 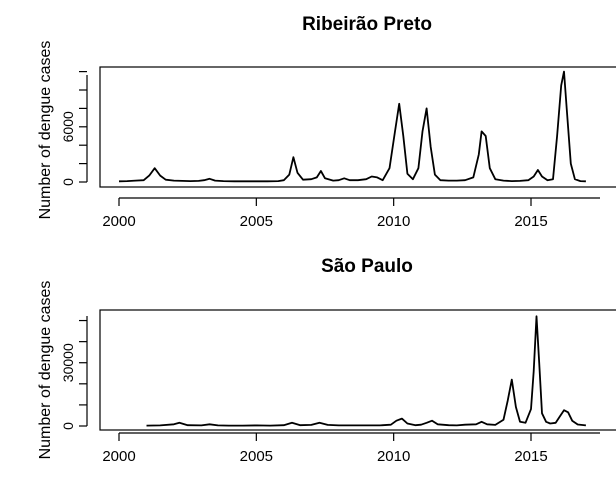 I want to click on y-tick-label: 30000, so click(x=68, y=362).